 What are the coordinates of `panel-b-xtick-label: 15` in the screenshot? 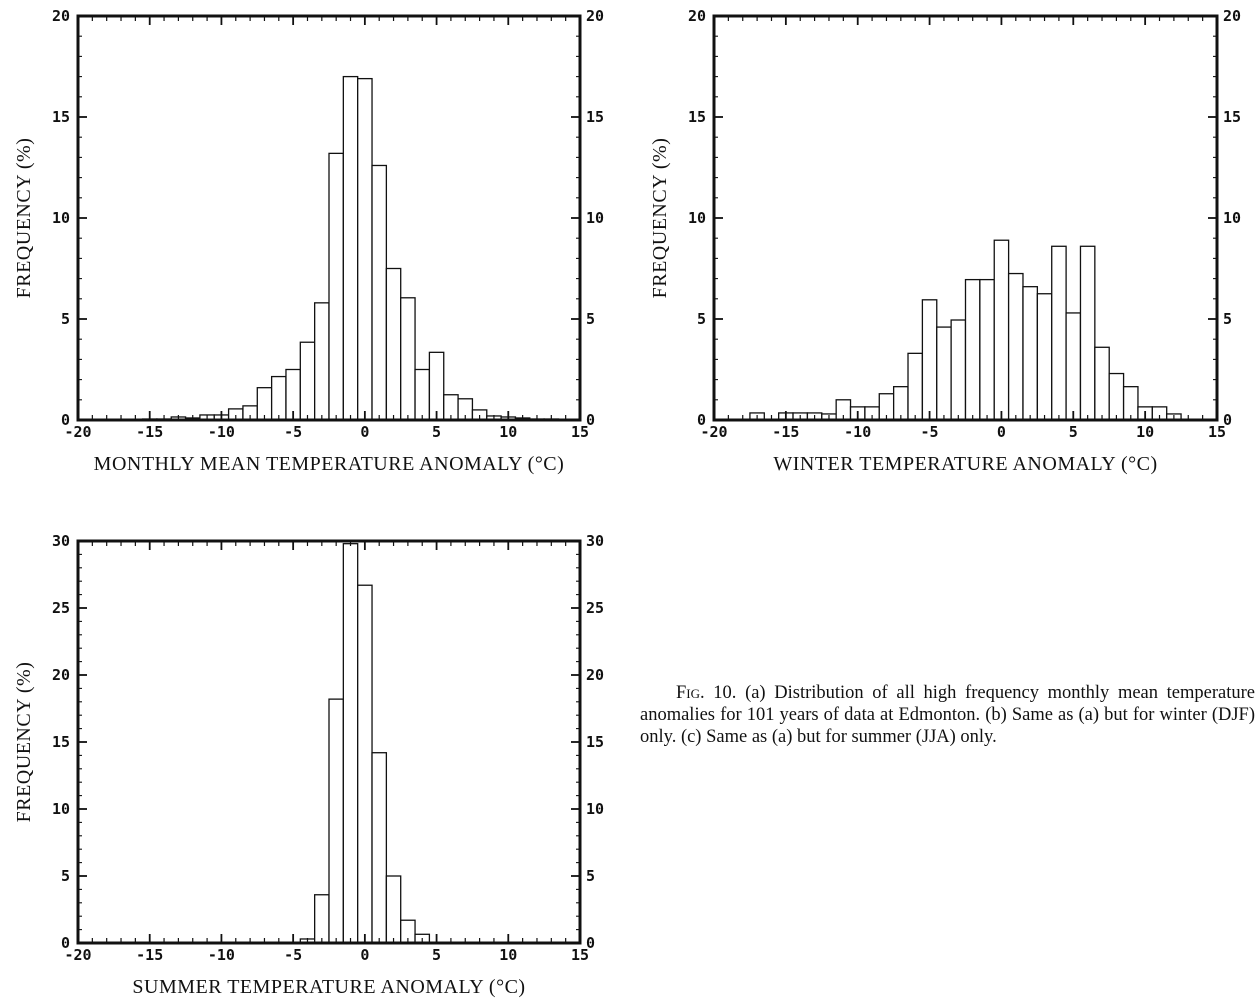 It's located at (1217, 432).